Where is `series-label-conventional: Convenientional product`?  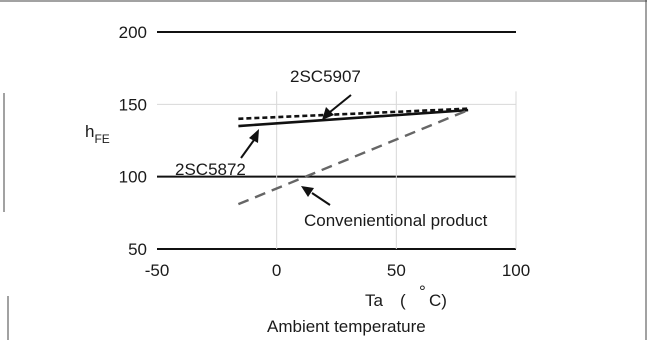 series-label-conventional: Convenientional product is located at coordinates (396, 220).